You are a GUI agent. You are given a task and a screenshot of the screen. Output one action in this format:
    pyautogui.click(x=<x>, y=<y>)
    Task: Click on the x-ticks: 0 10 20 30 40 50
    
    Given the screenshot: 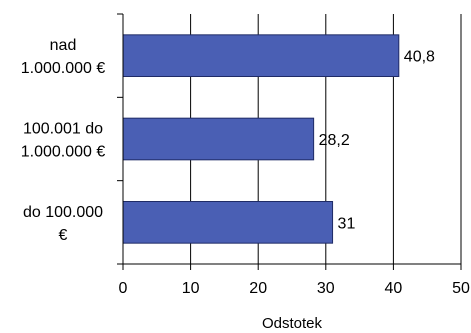 What is the action you would take?
    pyautogui.click(x=294, y=280)
    